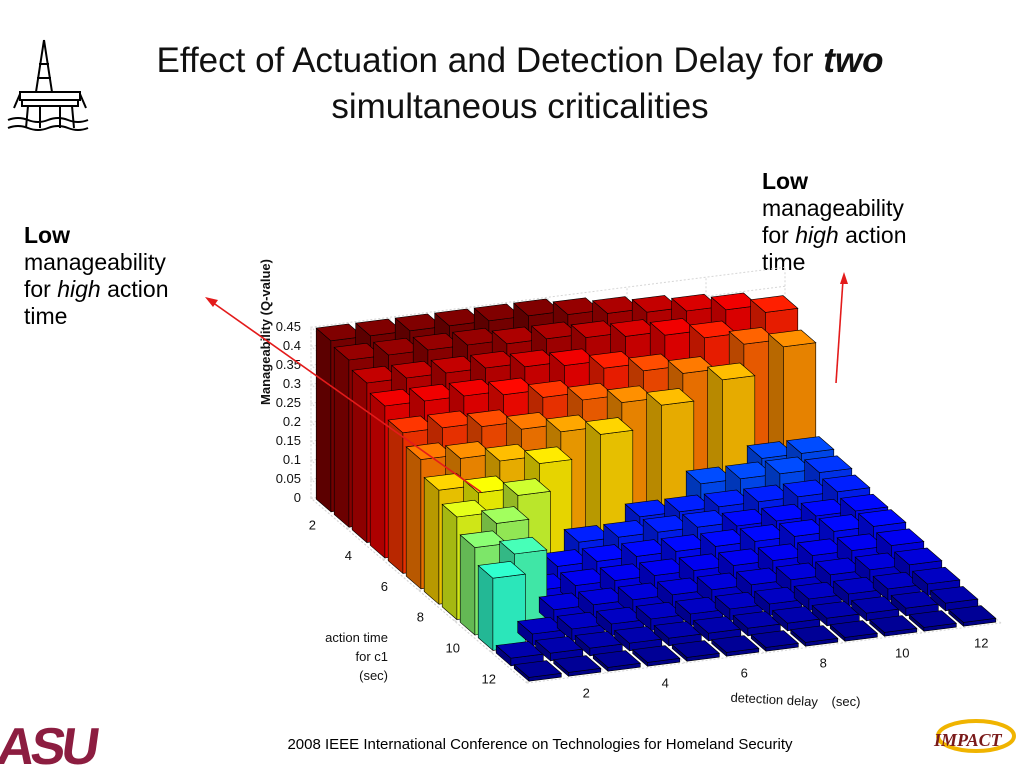 Image resolution: width=1024 pixels, height=768 pixels. Describe the element at coordinates (846, 701) in the screenshot. I see `x-axis-label-unit: (sec)` at that location.